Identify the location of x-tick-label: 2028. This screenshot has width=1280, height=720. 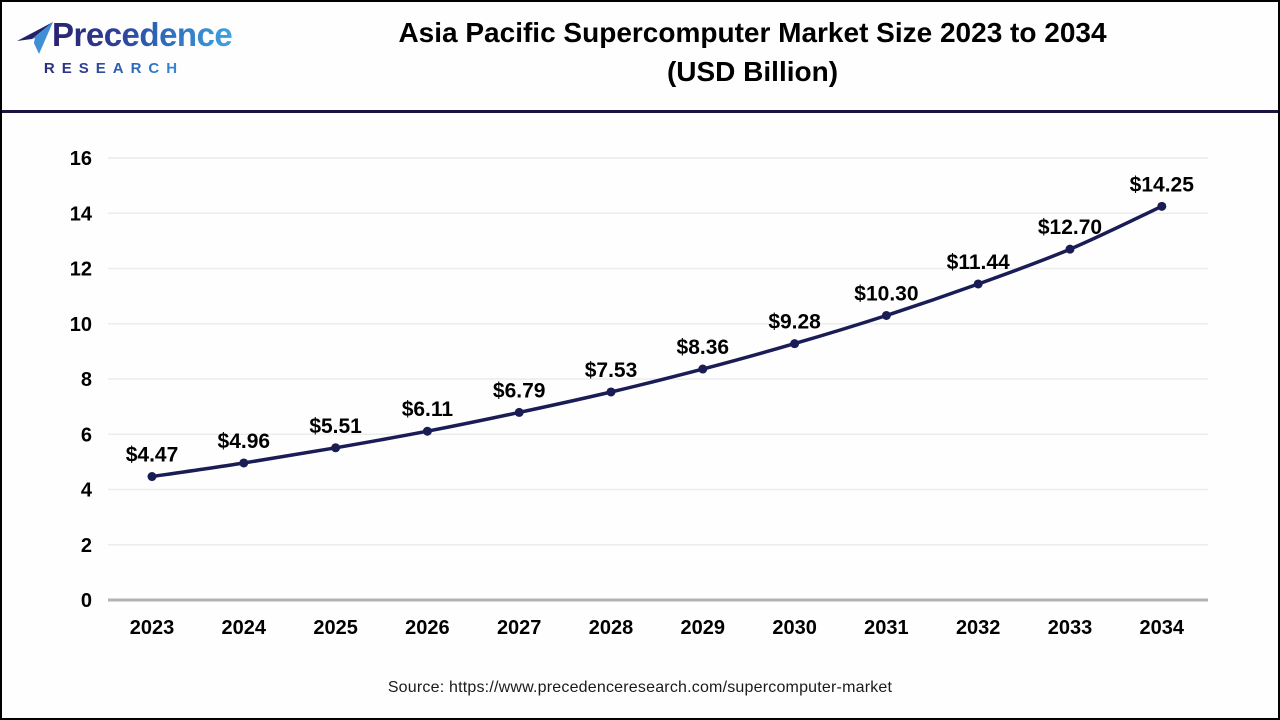
(611, 628).